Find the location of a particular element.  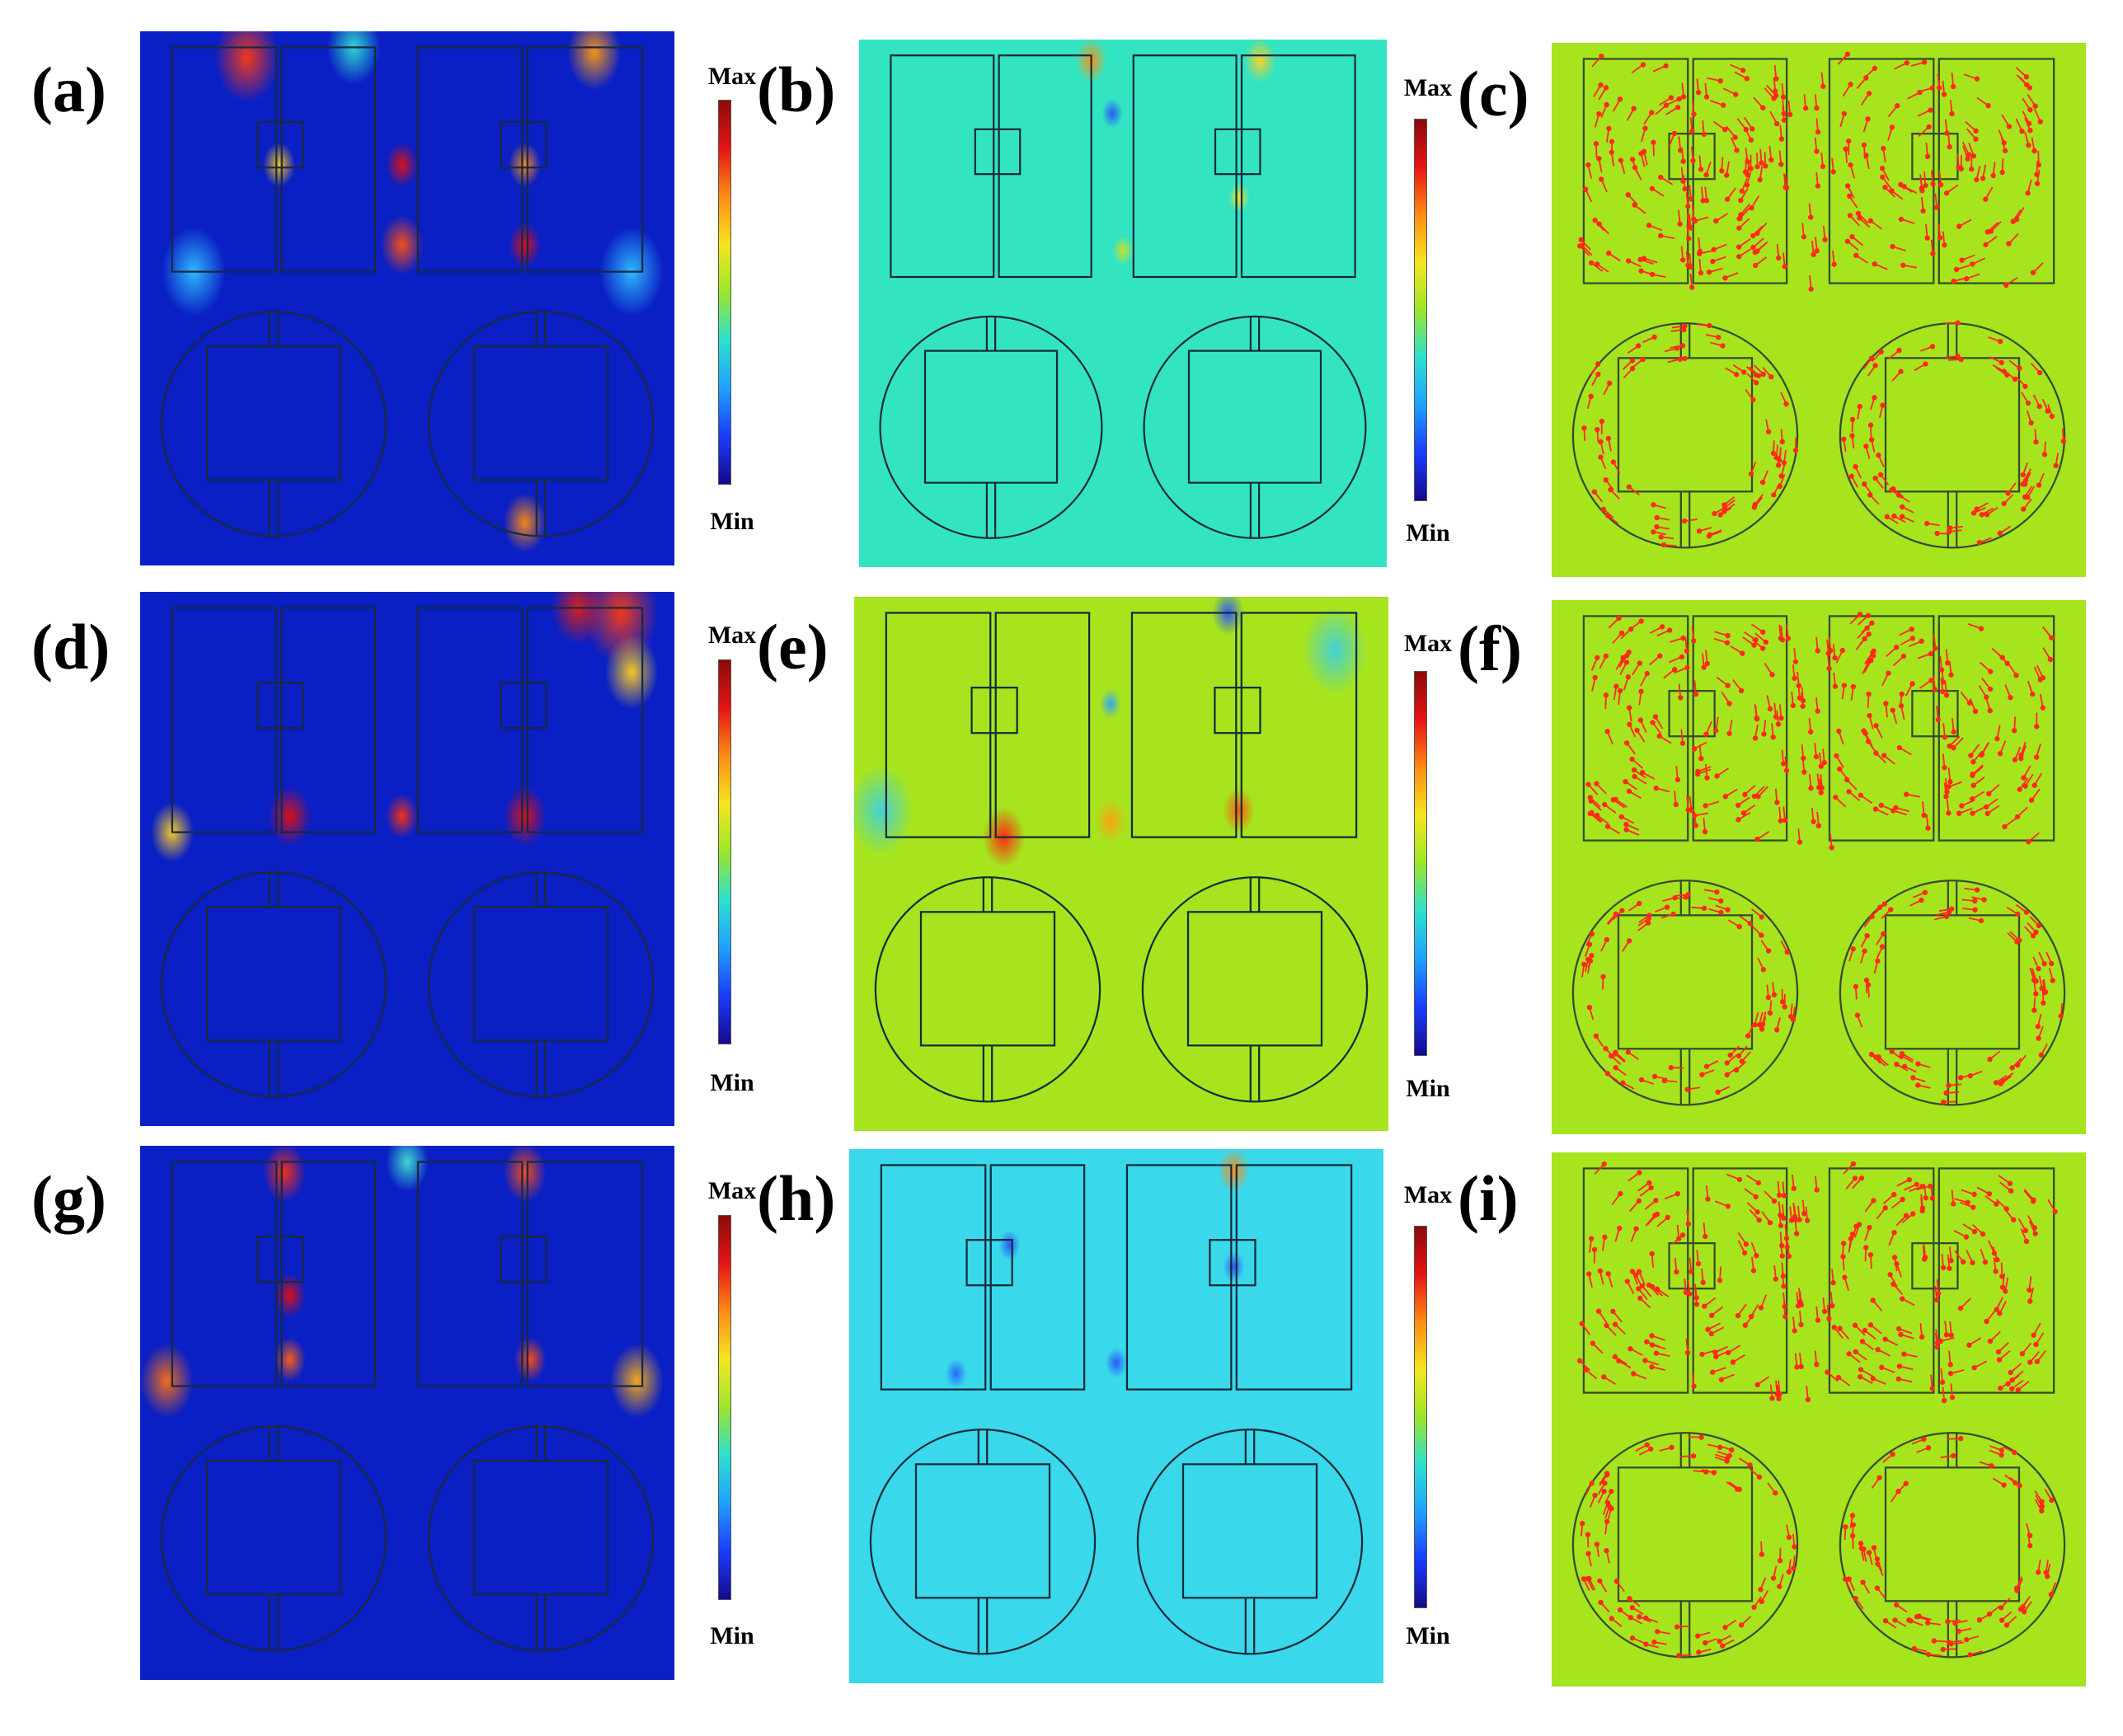

panel-label: (d) is located at coordinates (70, 647).